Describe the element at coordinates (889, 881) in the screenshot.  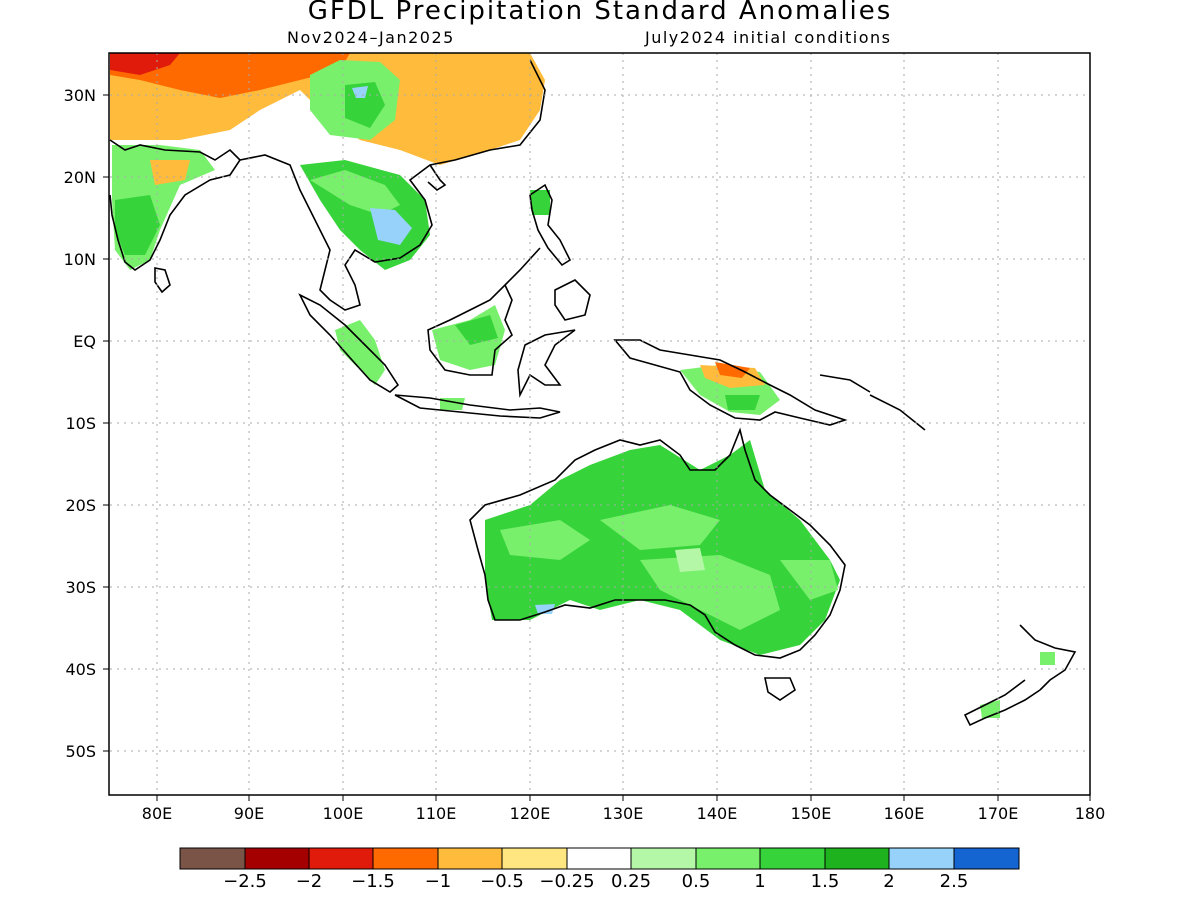
I see `colorbar-label: 2` at that location.